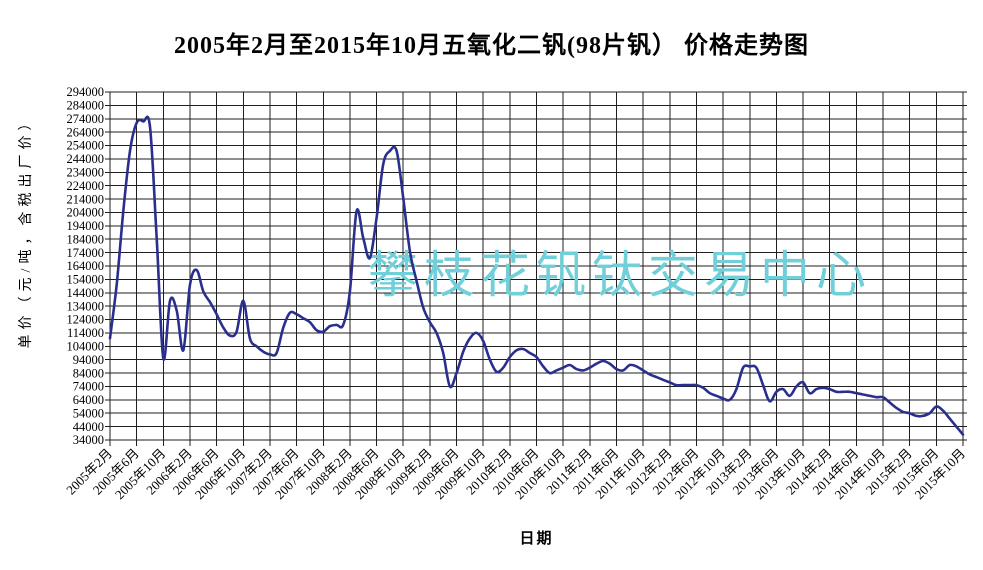  What do you see at coordinates (86, 226) in the screenshot?
I see `y-tick-label: 194000` at bounding box center [86, 226].